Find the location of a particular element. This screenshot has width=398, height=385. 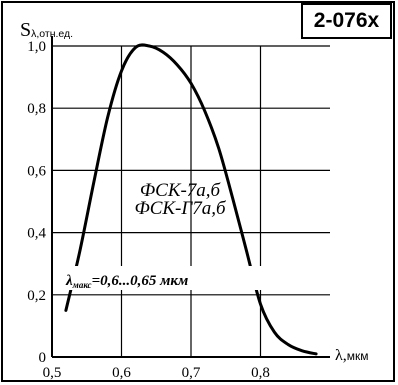

y-tick-label: 0,4 is located at coordinates (36, 234).